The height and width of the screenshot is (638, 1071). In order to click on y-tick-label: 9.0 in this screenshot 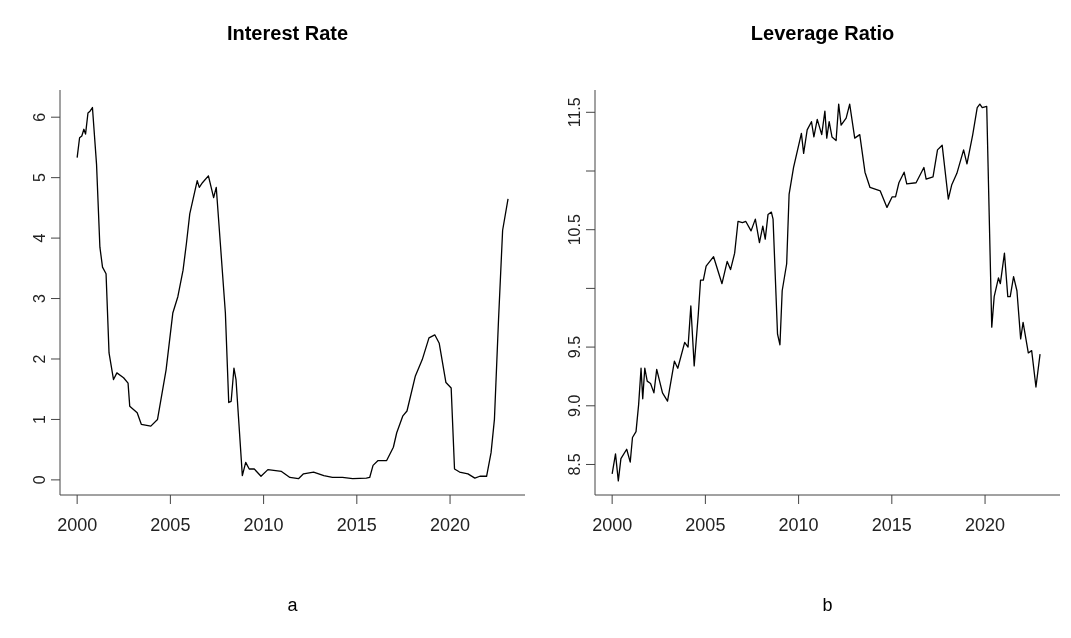, I will do `click(574, 405)`.